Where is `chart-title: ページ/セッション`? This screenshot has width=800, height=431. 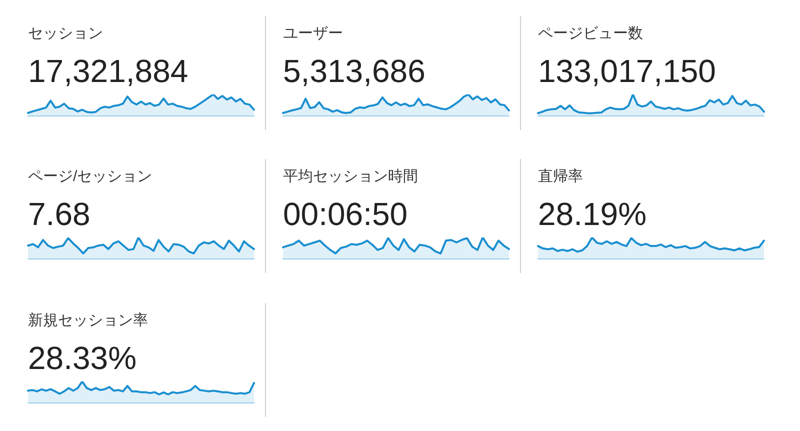
chart-title: ページ/セッション is located at coordinates (90, 177).